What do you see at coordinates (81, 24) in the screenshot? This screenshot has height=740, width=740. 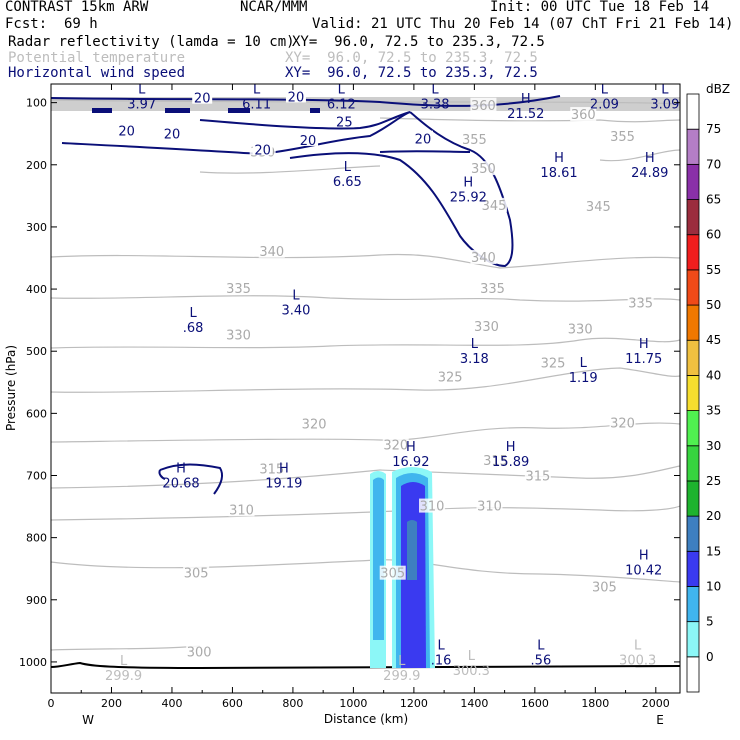 I see `fcst-value: 69 h` at bounding box center [81, 24].